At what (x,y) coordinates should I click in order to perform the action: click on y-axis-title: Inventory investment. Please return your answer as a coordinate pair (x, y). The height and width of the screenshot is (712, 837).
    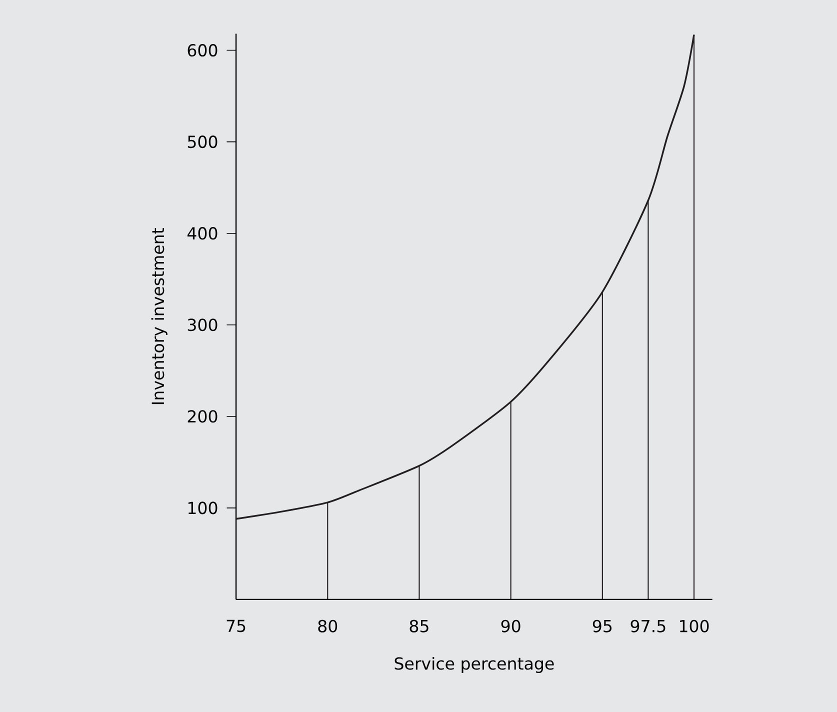
    Looking at the image, I should click on (159, 316).